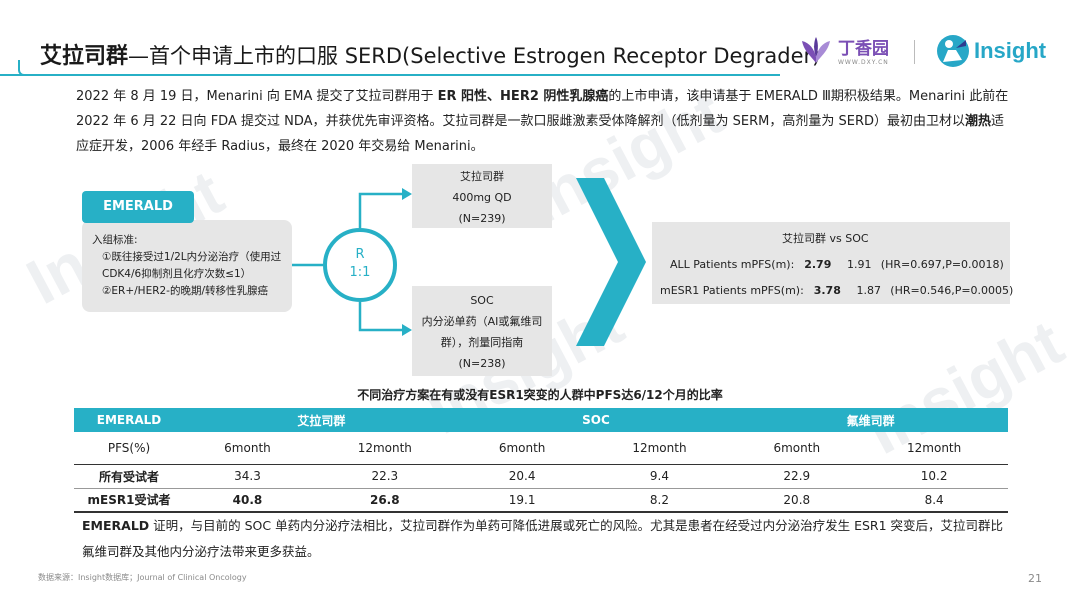 The image size is (1080, 608). Describe the element at coordinates (380, 210) in the screenshot. I see `connector-upper` at that location.